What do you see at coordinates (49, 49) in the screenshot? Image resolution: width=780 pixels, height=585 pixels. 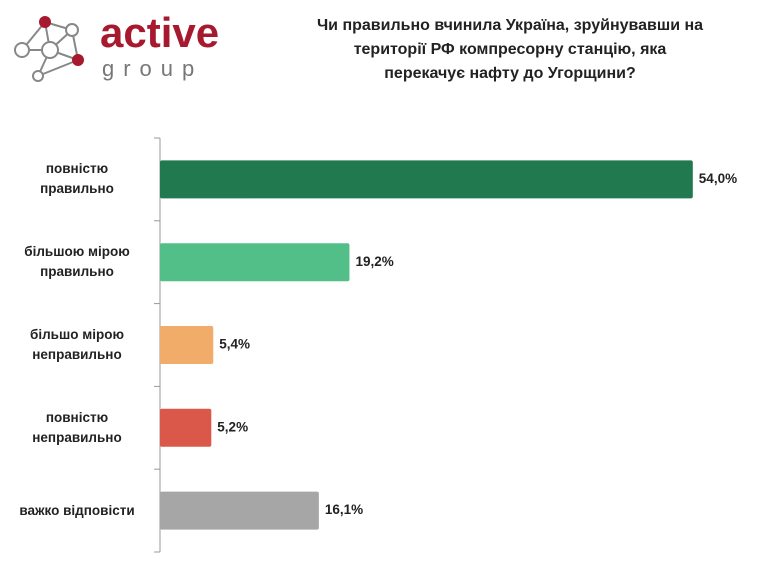 I see `logo-icon` at bounding box center [49, 49].